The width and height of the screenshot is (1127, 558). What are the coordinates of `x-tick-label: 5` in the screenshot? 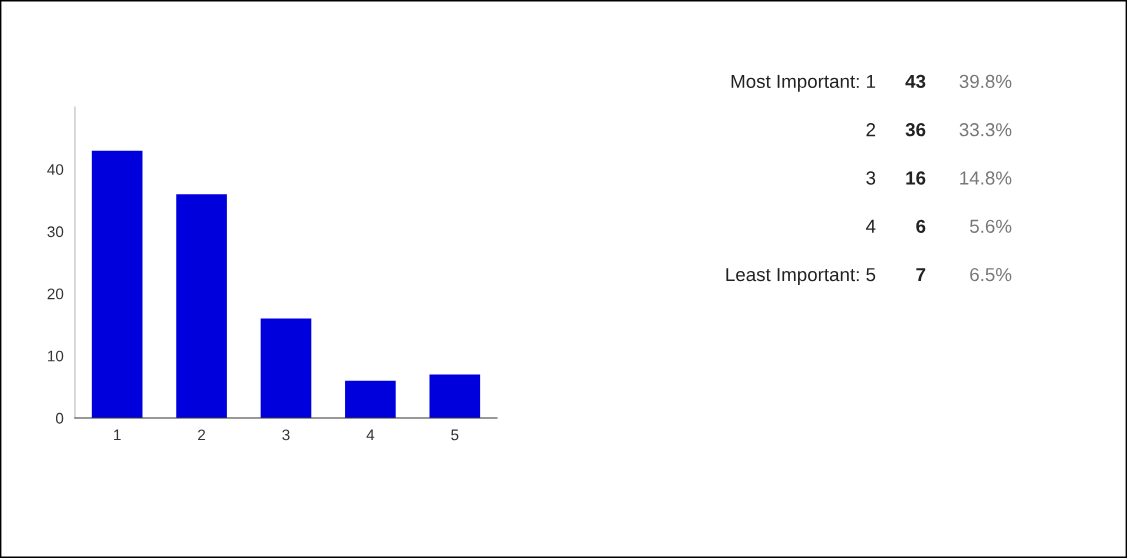 It's located at (455, 435).